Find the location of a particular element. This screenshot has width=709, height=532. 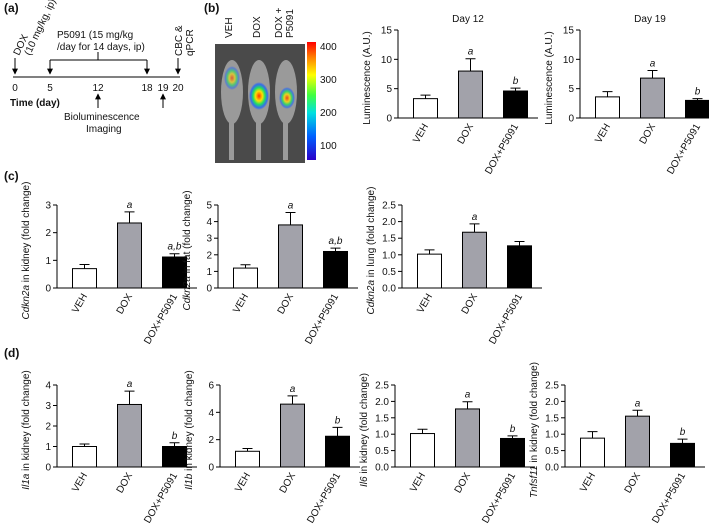

y-axis-label-text: Luminescence (A.U.) is located at coordinates (367, 77).